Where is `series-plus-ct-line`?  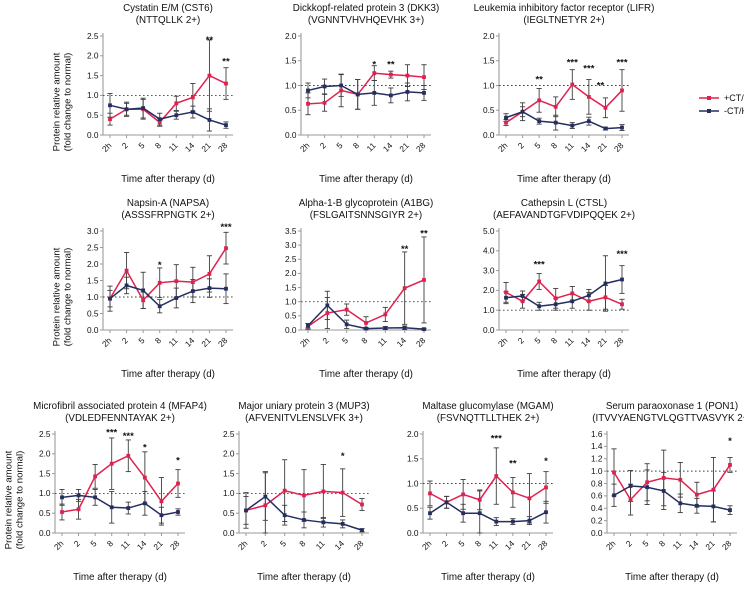 series-plus-ct-line is located at coordinates (168, 274).